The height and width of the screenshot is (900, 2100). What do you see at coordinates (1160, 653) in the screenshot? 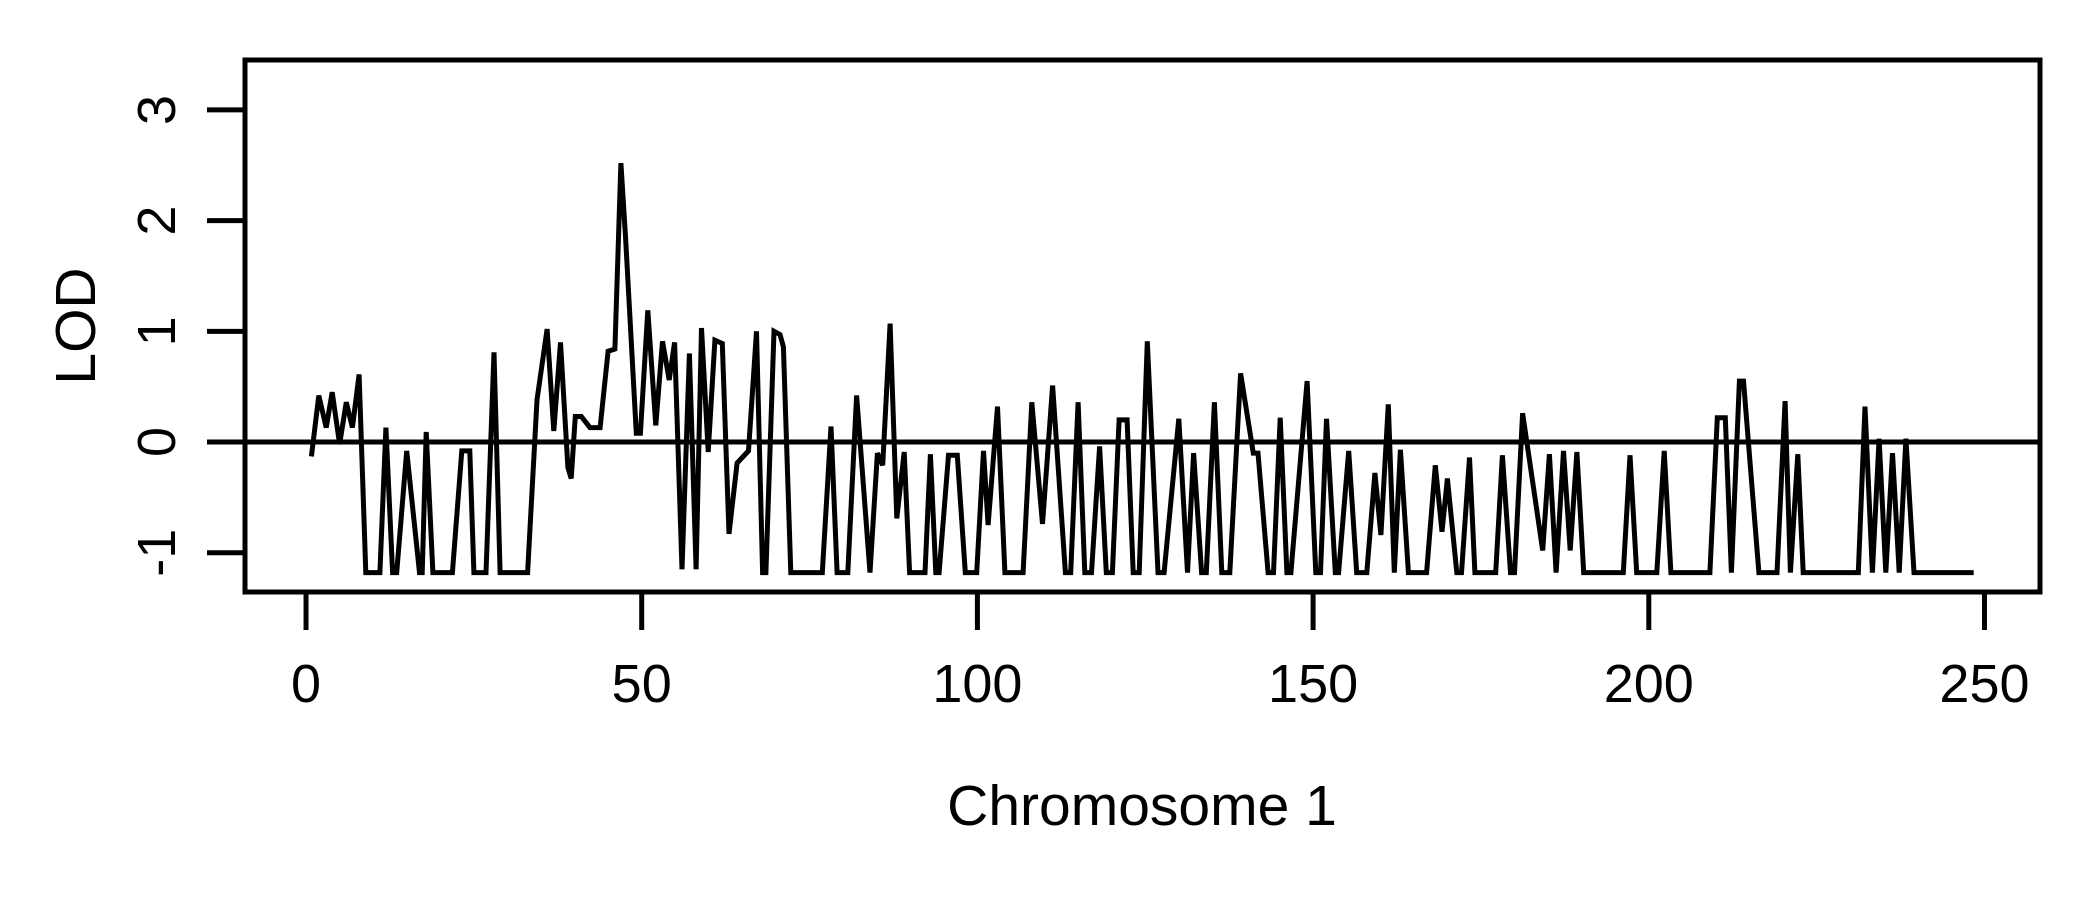
I see `x-axis: 0 50 100 150 200 250` at bounding box center [1160, 653].